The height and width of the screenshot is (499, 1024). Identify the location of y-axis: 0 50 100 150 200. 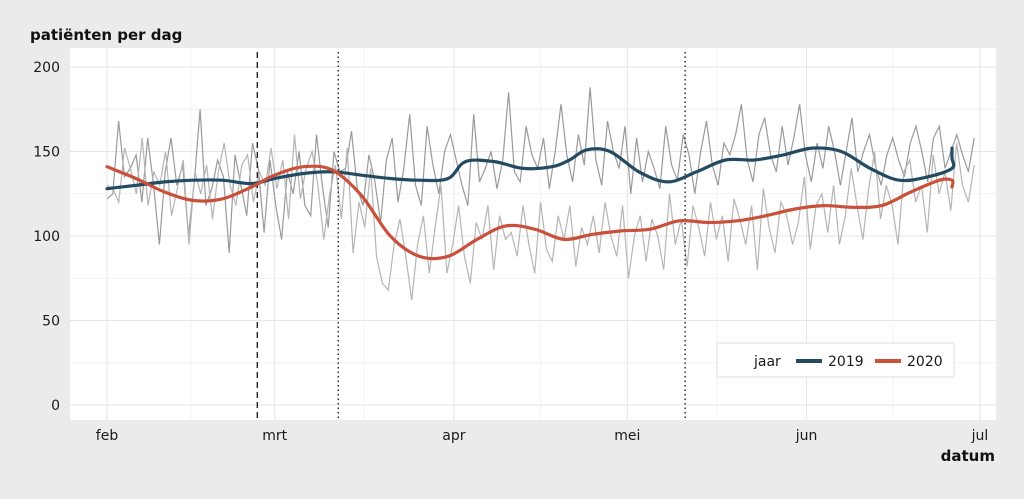
(46, 237).